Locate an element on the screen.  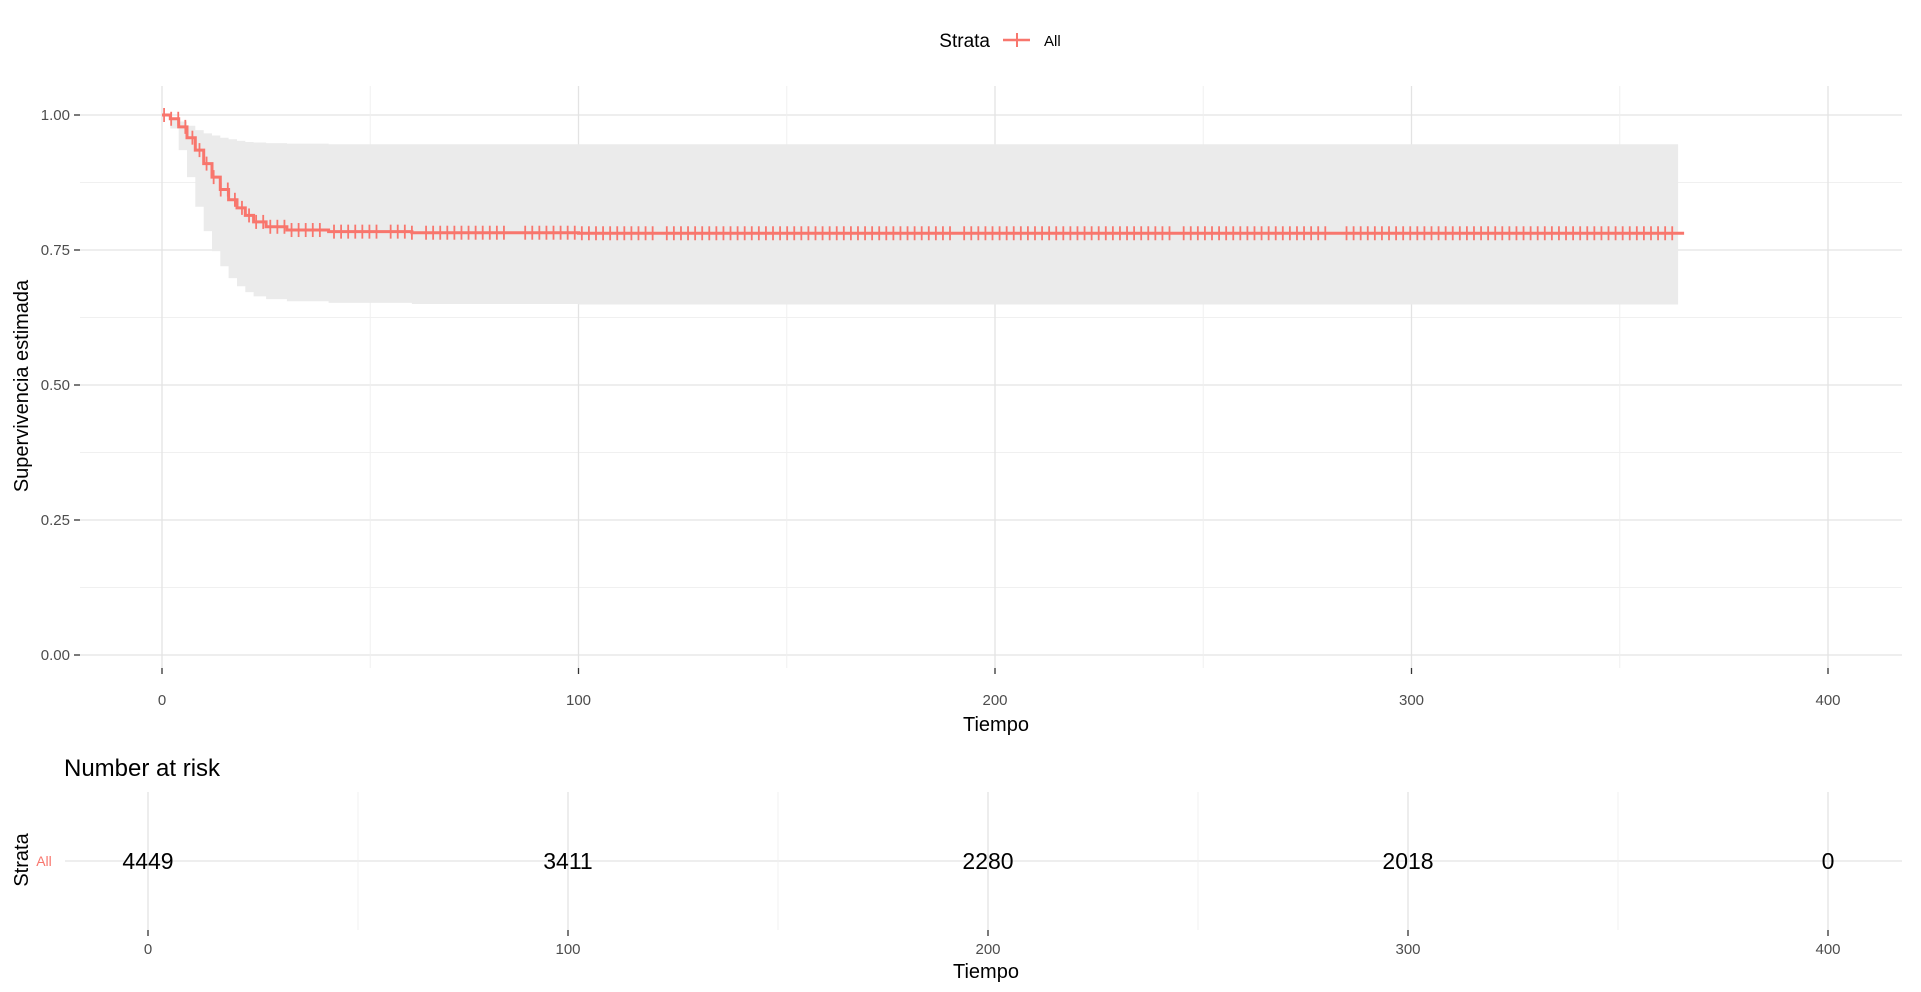
risk-value: 0 is located at coordinates (1828, 861).